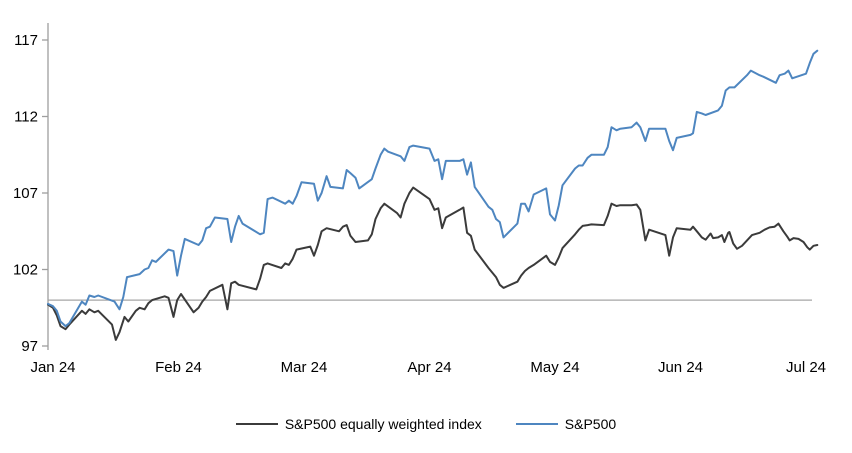 This screenshot has height=453, width=852. Describe the element at coordinates (554, 367) in the screenshot. I see `x-tick-label: May 24` at that location.